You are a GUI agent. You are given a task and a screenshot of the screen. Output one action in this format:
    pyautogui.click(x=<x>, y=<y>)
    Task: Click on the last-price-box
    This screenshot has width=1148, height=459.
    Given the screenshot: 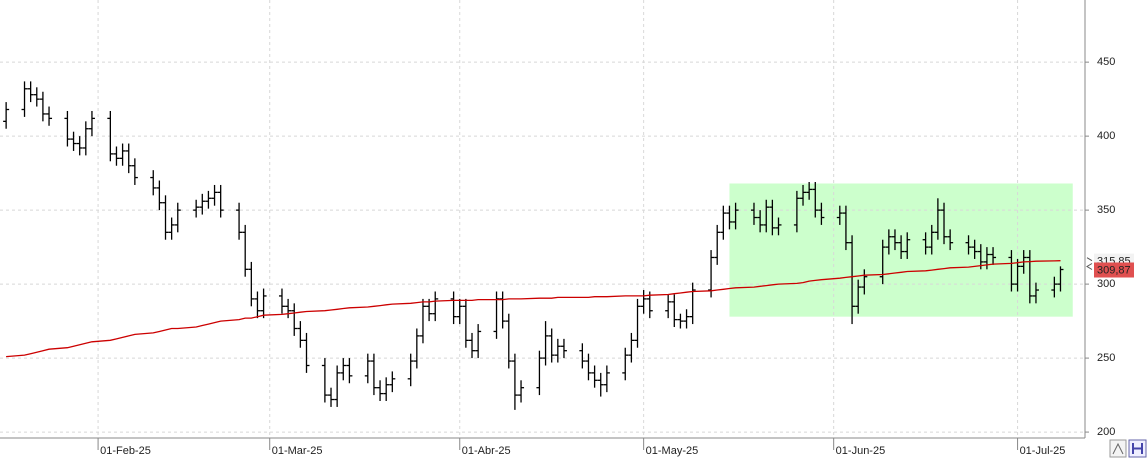 What is the action you would take?
    pyautogui.click(x=1114, y=270)
    